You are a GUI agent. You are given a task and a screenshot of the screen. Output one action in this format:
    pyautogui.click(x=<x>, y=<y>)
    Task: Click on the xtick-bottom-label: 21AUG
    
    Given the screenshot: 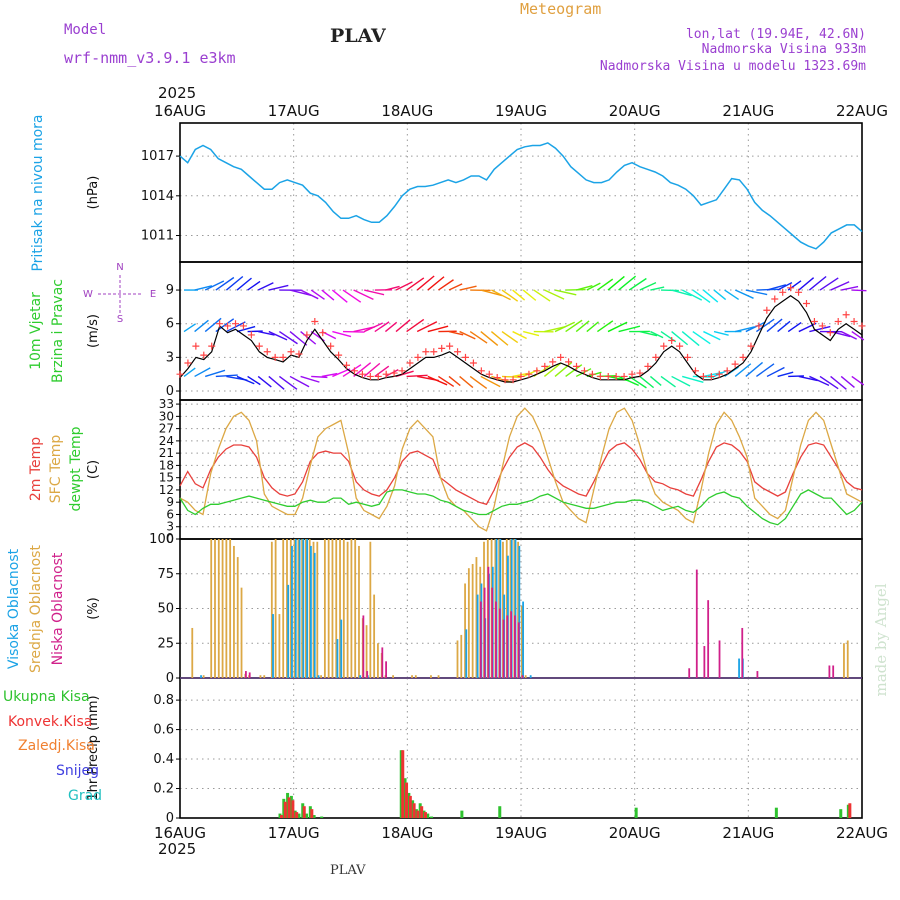 What is the action you would take?
    pyautogui.click(x=748, y=833)
    